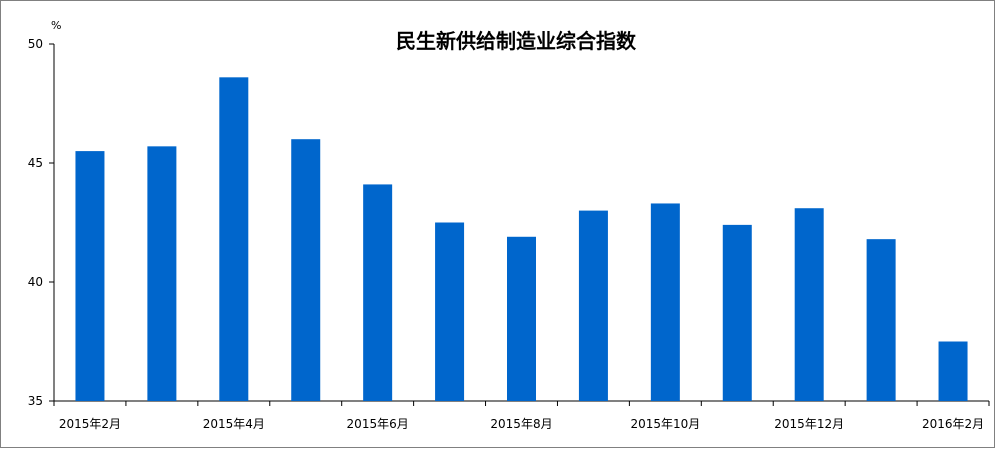  Describe the element at coordinates (35, 44) in the screenshot. I see `y-tick-label: 50` at that location.